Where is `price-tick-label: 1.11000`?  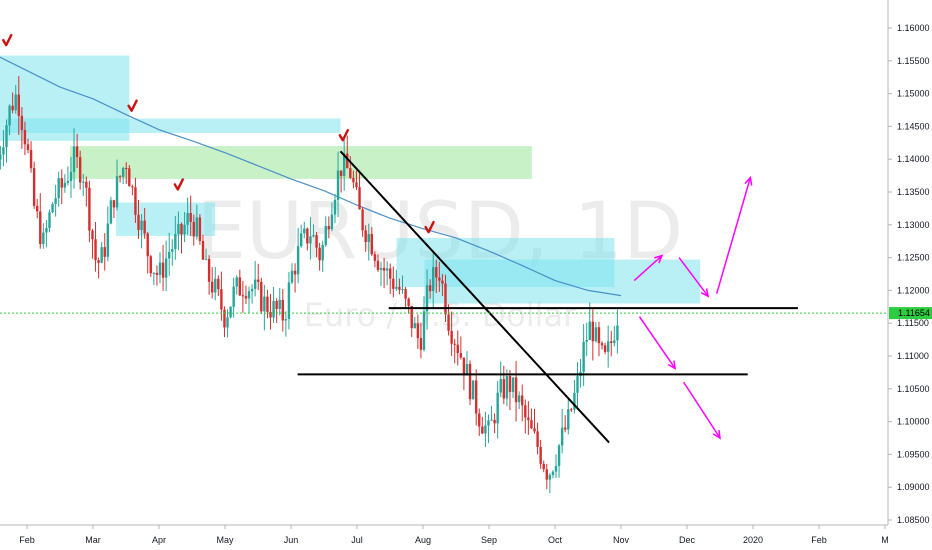
price-tick-label: 1.11000 is located at coordinates (913, 356).